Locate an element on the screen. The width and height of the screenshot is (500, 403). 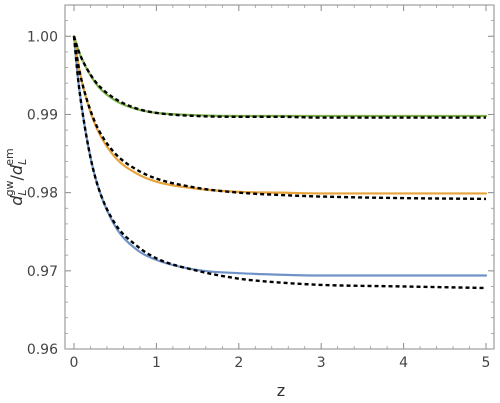
ylabel-sub-2: L is located at coordinates (22, 162).